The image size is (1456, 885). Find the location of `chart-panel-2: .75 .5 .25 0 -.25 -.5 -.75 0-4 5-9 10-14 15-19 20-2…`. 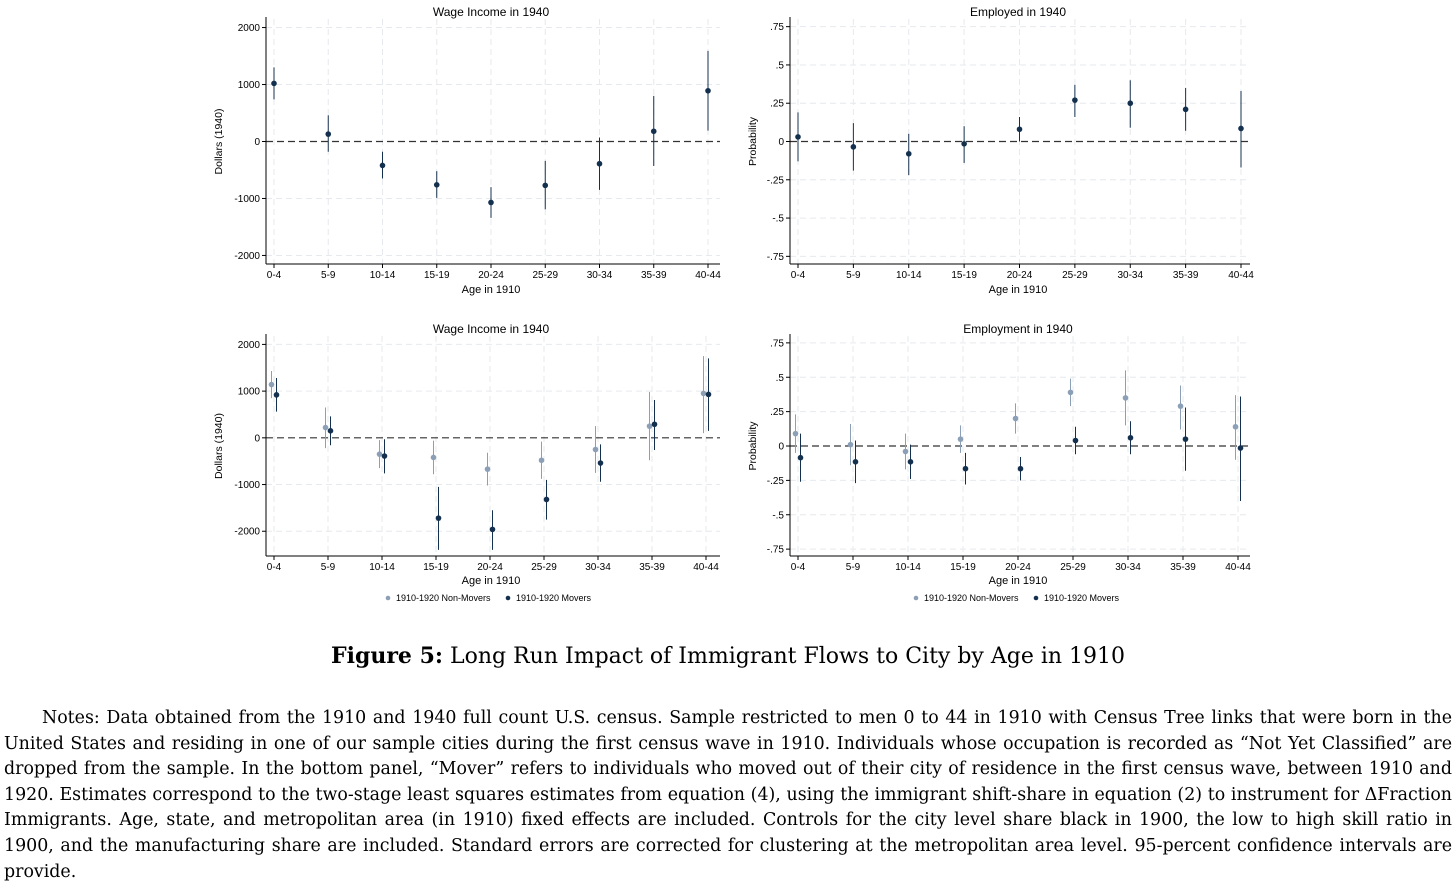

chart-panel-2: .75 .5 .25 0 -.25 -.5 -.75 0-4 5-9 10-14 15-19 20-2… is located at coordinates (1000, 150).